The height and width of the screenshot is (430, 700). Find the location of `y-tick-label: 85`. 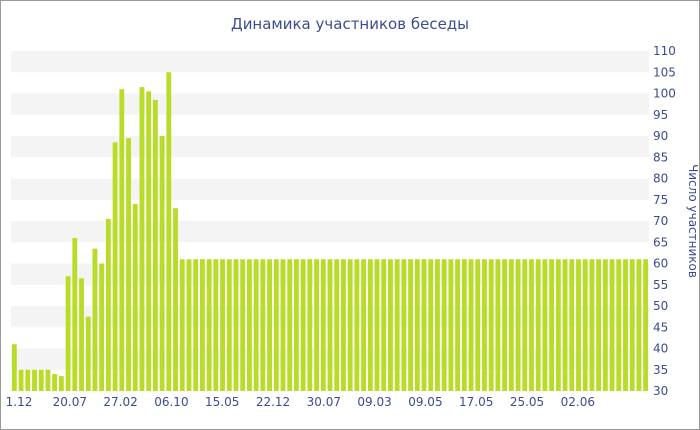

y-tick-label: 85 is located at coordinates (660, 157).